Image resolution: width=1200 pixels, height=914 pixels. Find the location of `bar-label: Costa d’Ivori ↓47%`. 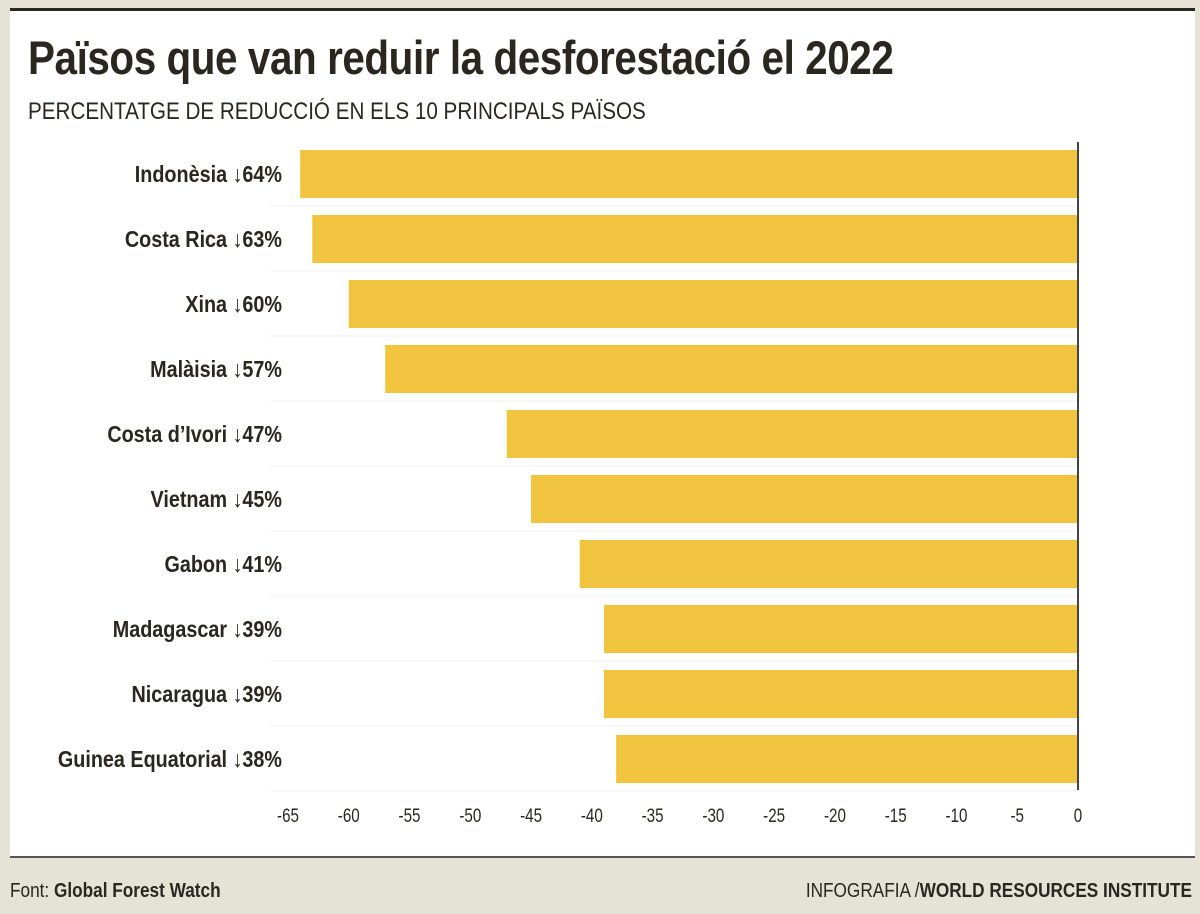

bar-label: Costa d’Ivori ↓47% is located at coordinates (194, 435).